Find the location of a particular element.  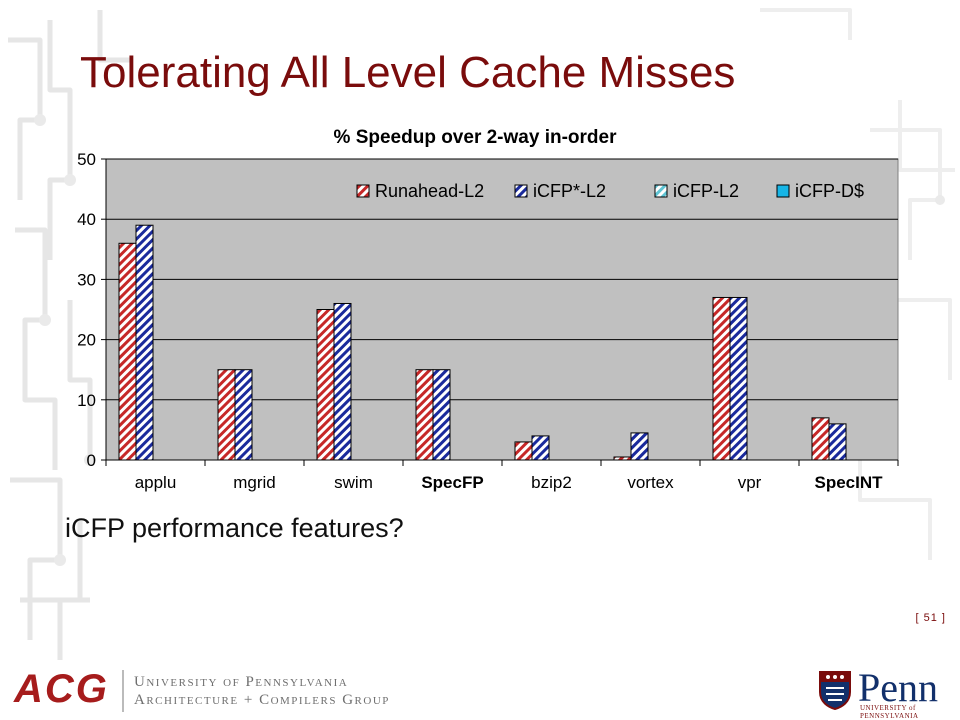

x-category-label: SpecINT is located at coordinates (848, 482).